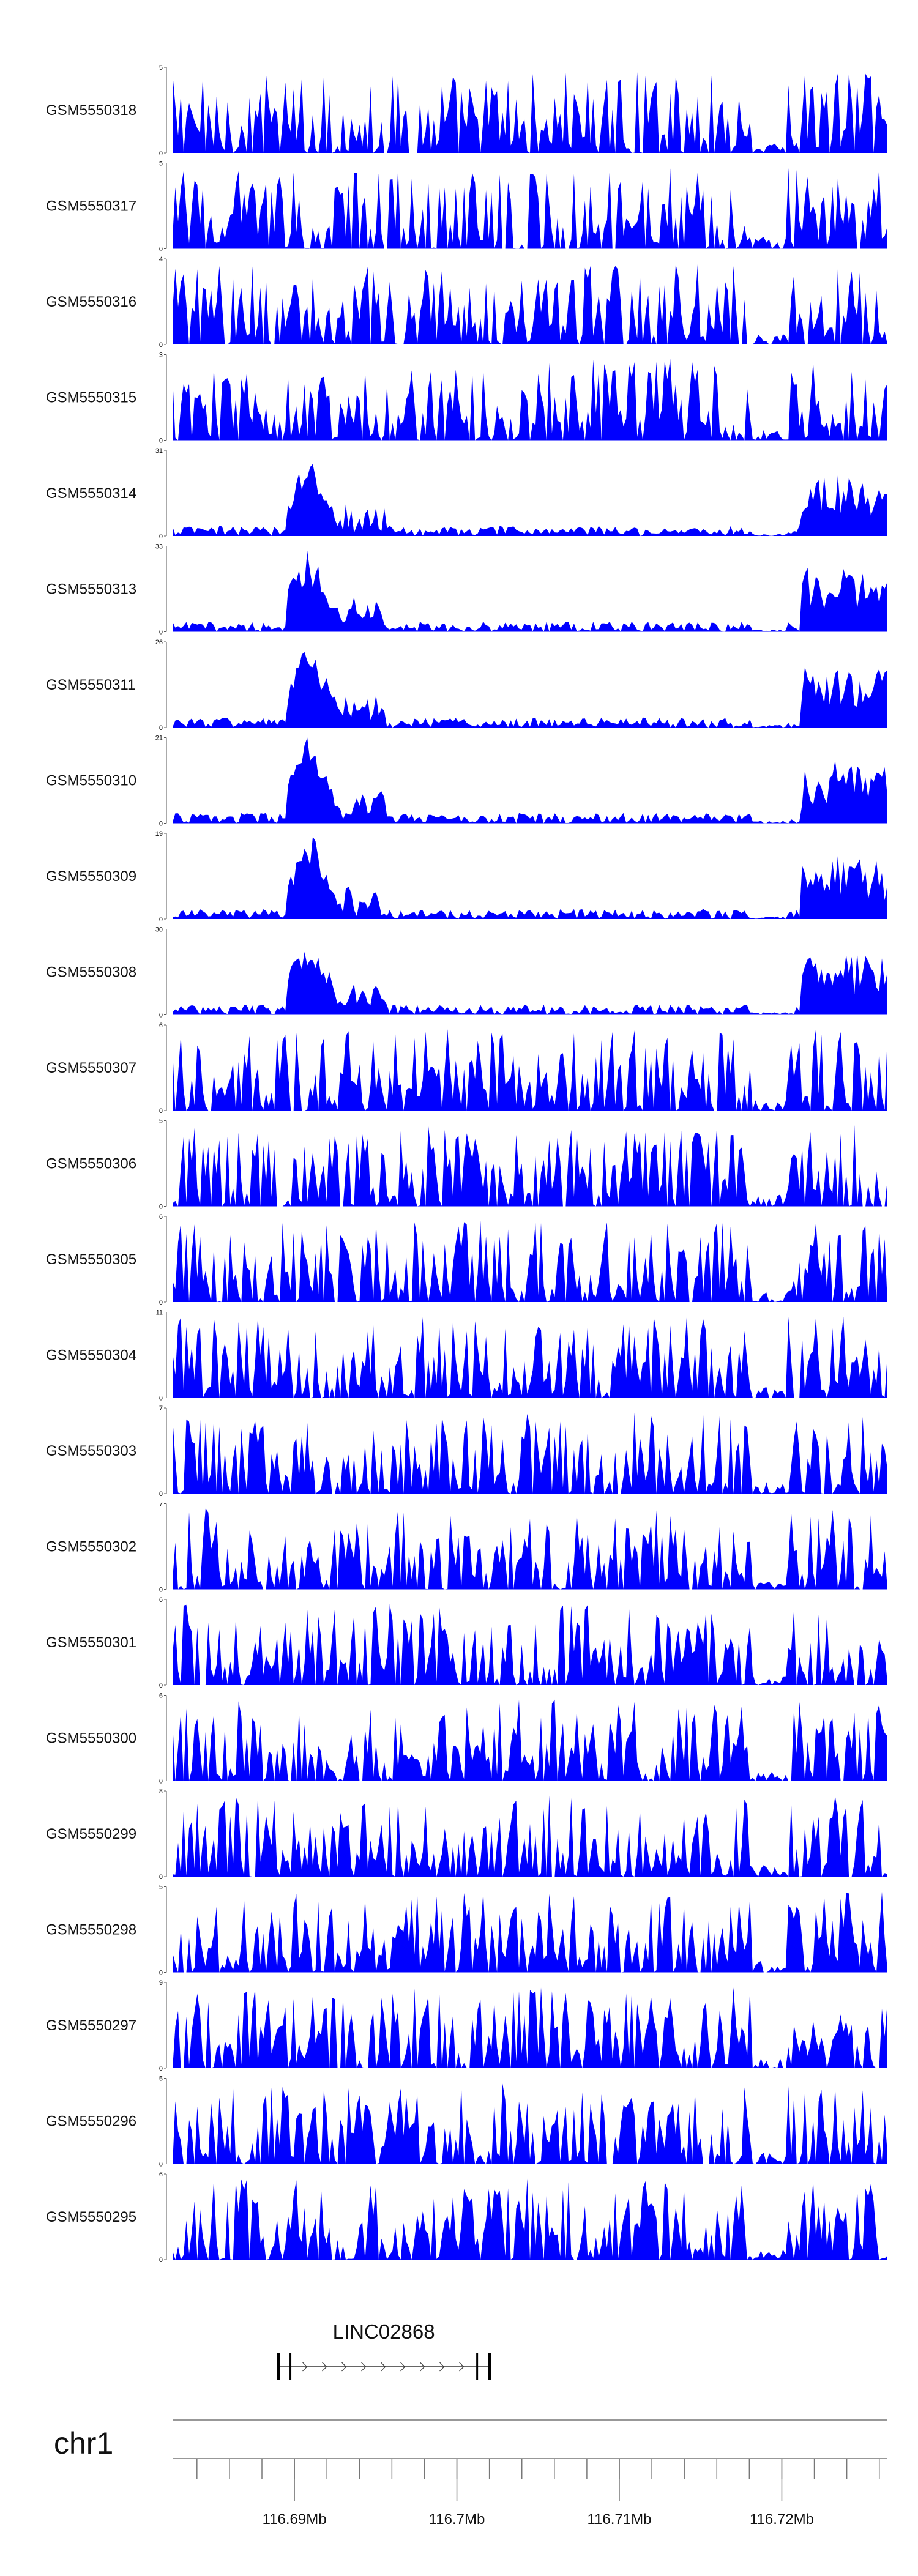 This screenshot has width=918, height=2576. Describe the element at coordinates (91, 1451) in the screenshot. I see `track-label: GSM5550303` at that location.